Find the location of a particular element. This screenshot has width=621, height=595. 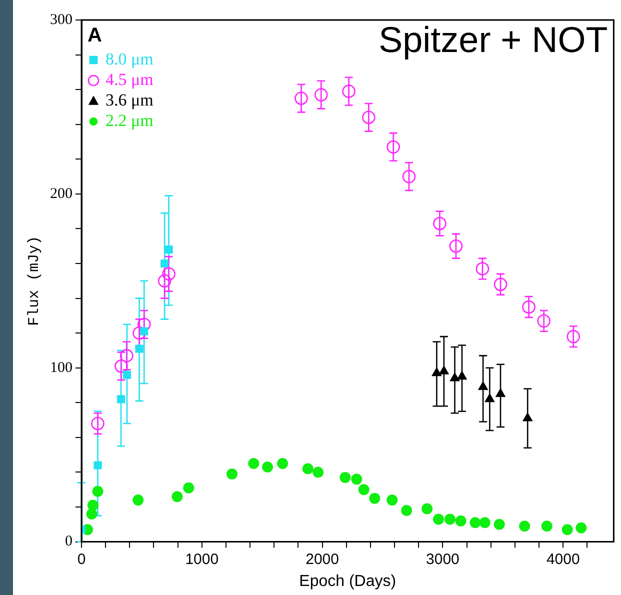

legend-label: 4.5 μm is located at coordinates (130, 79).